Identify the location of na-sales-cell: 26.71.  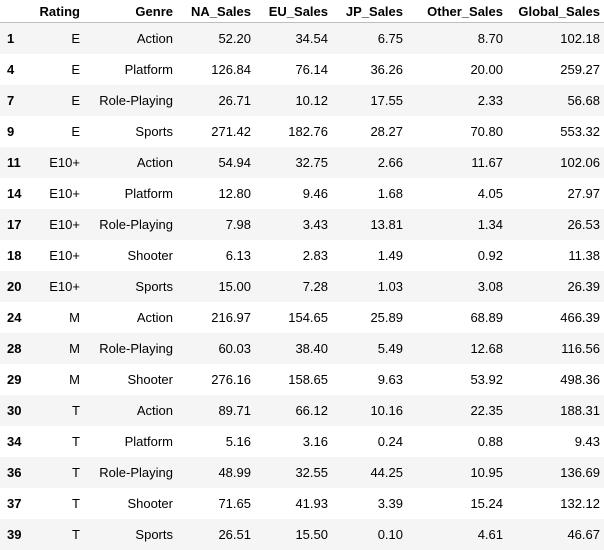
(234, 100).